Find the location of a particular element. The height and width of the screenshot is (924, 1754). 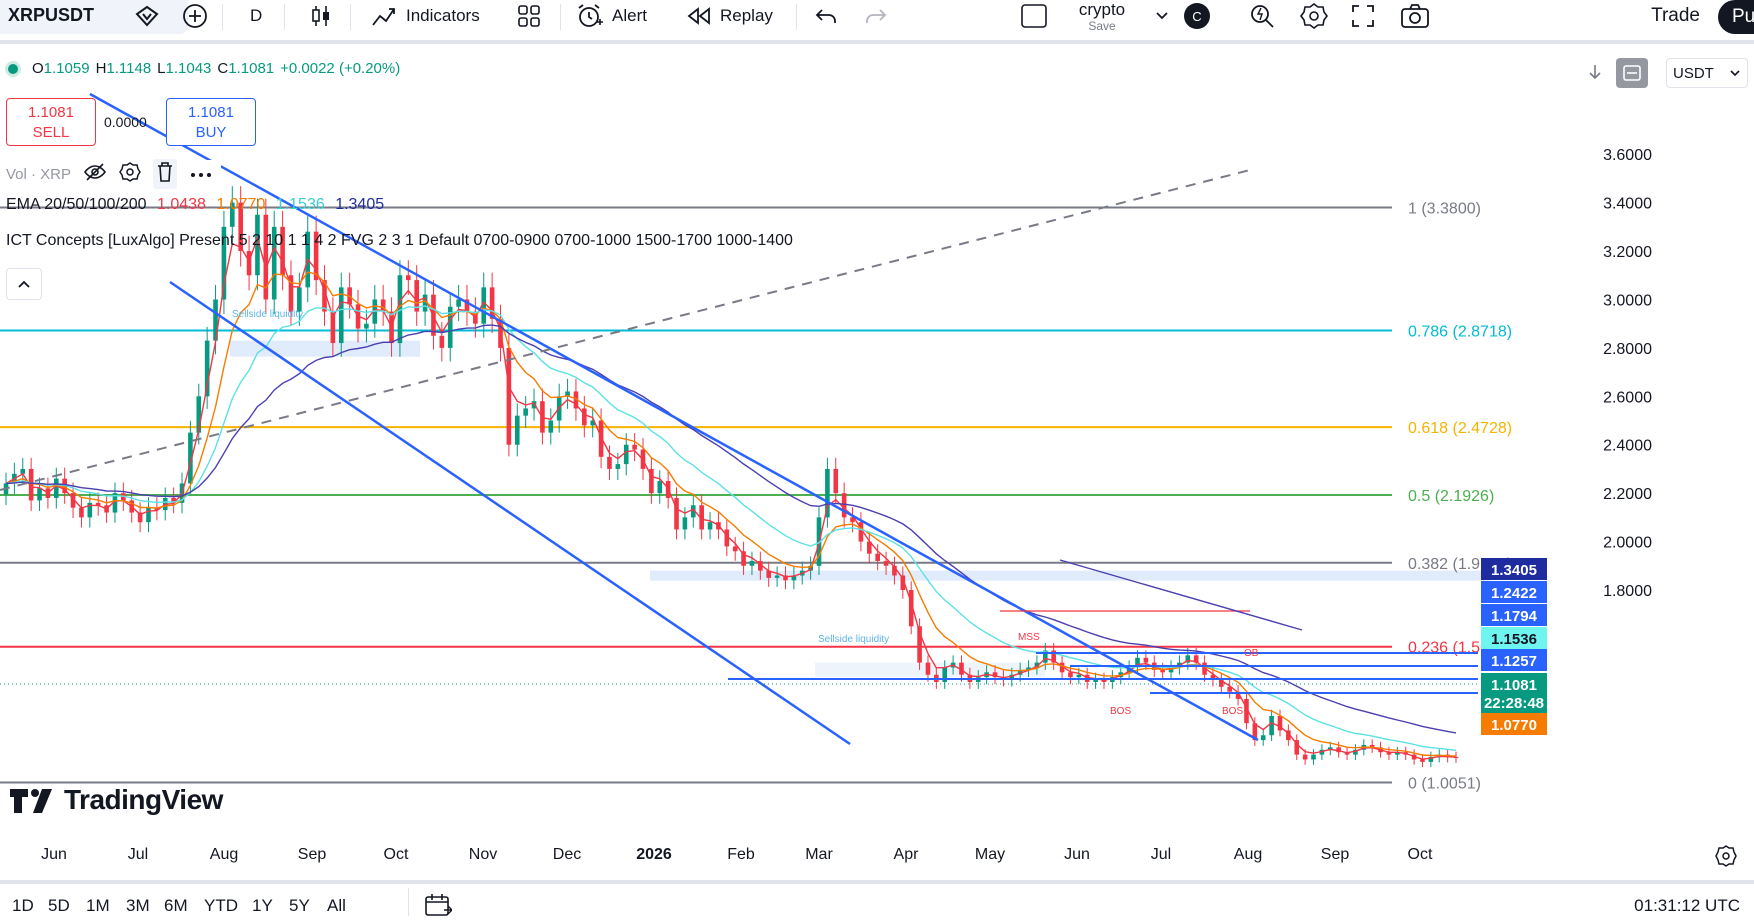

price-tag-label: 1.1794 is located at coordinates (1514, 616).